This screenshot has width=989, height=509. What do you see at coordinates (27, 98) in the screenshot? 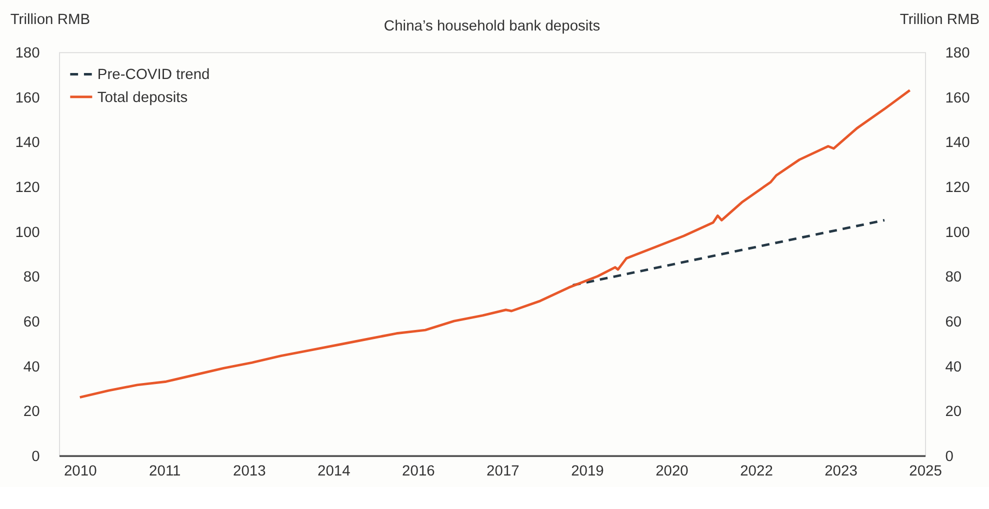
I see `y-tick-label: 160` at bounding box center [27, 98].